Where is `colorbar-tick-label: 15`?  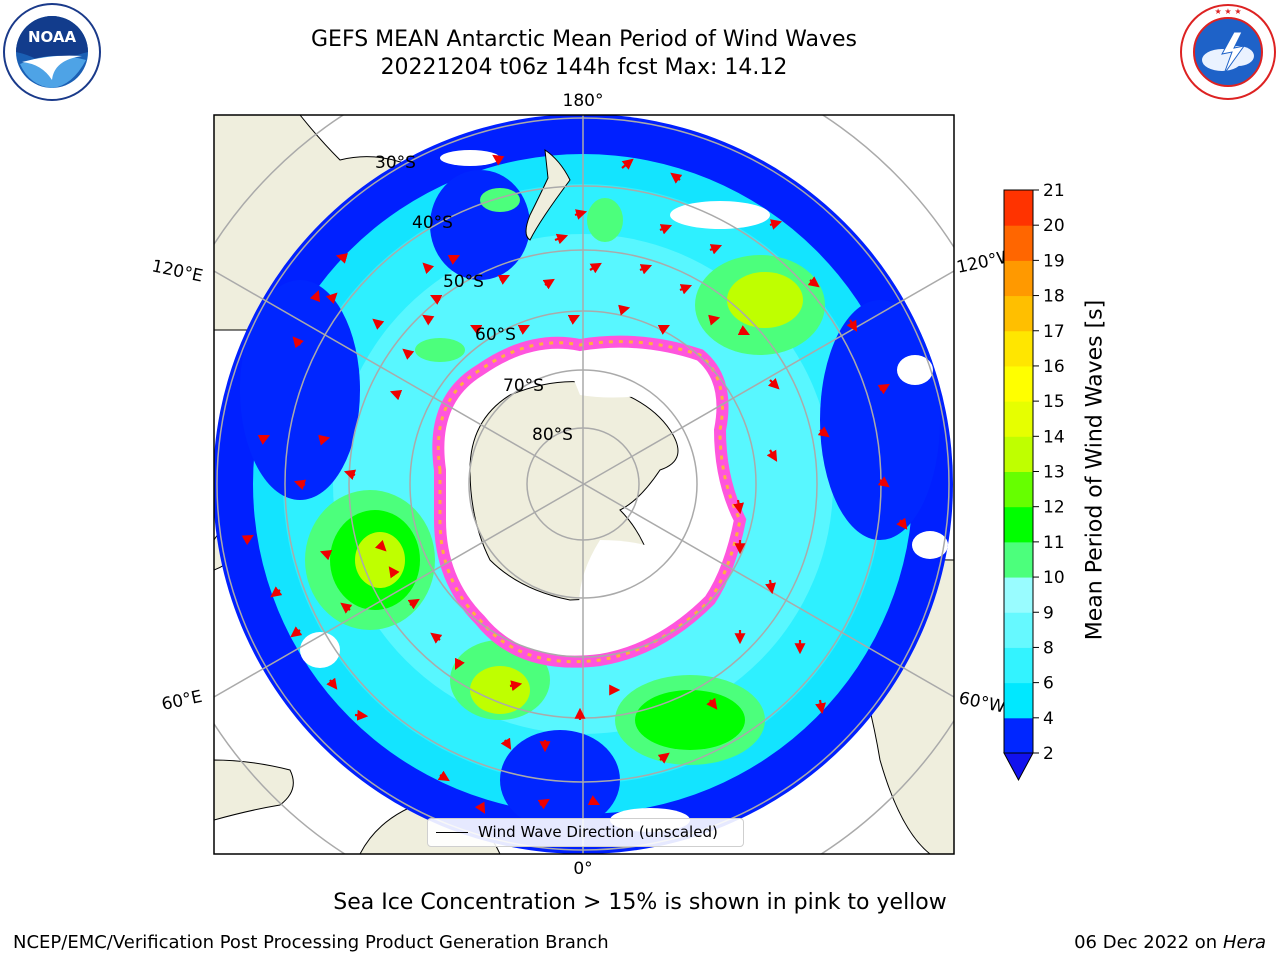 colorbar-tick-label: 15 is located at coordinates (1054, 402).